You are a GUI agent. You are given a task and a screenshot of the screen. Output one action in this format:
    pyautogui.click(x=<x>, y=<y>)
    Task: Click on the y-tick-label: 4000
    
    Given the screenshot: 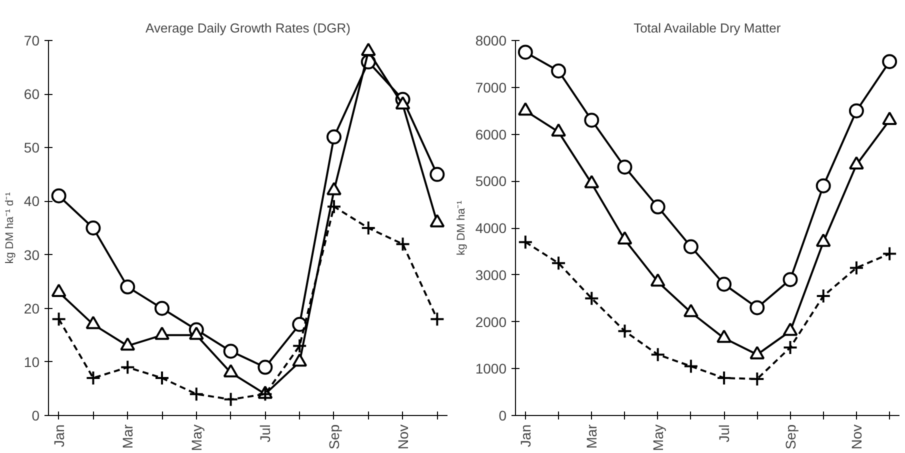 What is the action you would take?
    pyautogui.click(x=491, y=228)
    